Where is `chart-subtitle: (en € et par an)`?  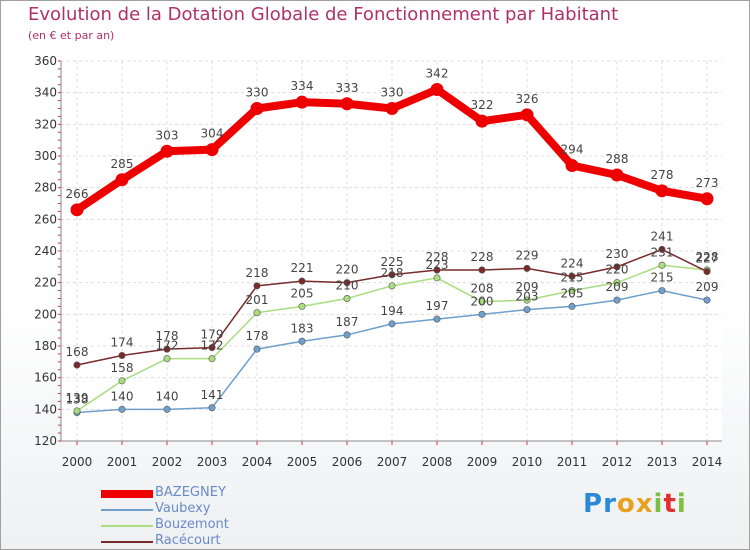
chart-subtitle: (en € et par an) is located at coordinates (71, 35).